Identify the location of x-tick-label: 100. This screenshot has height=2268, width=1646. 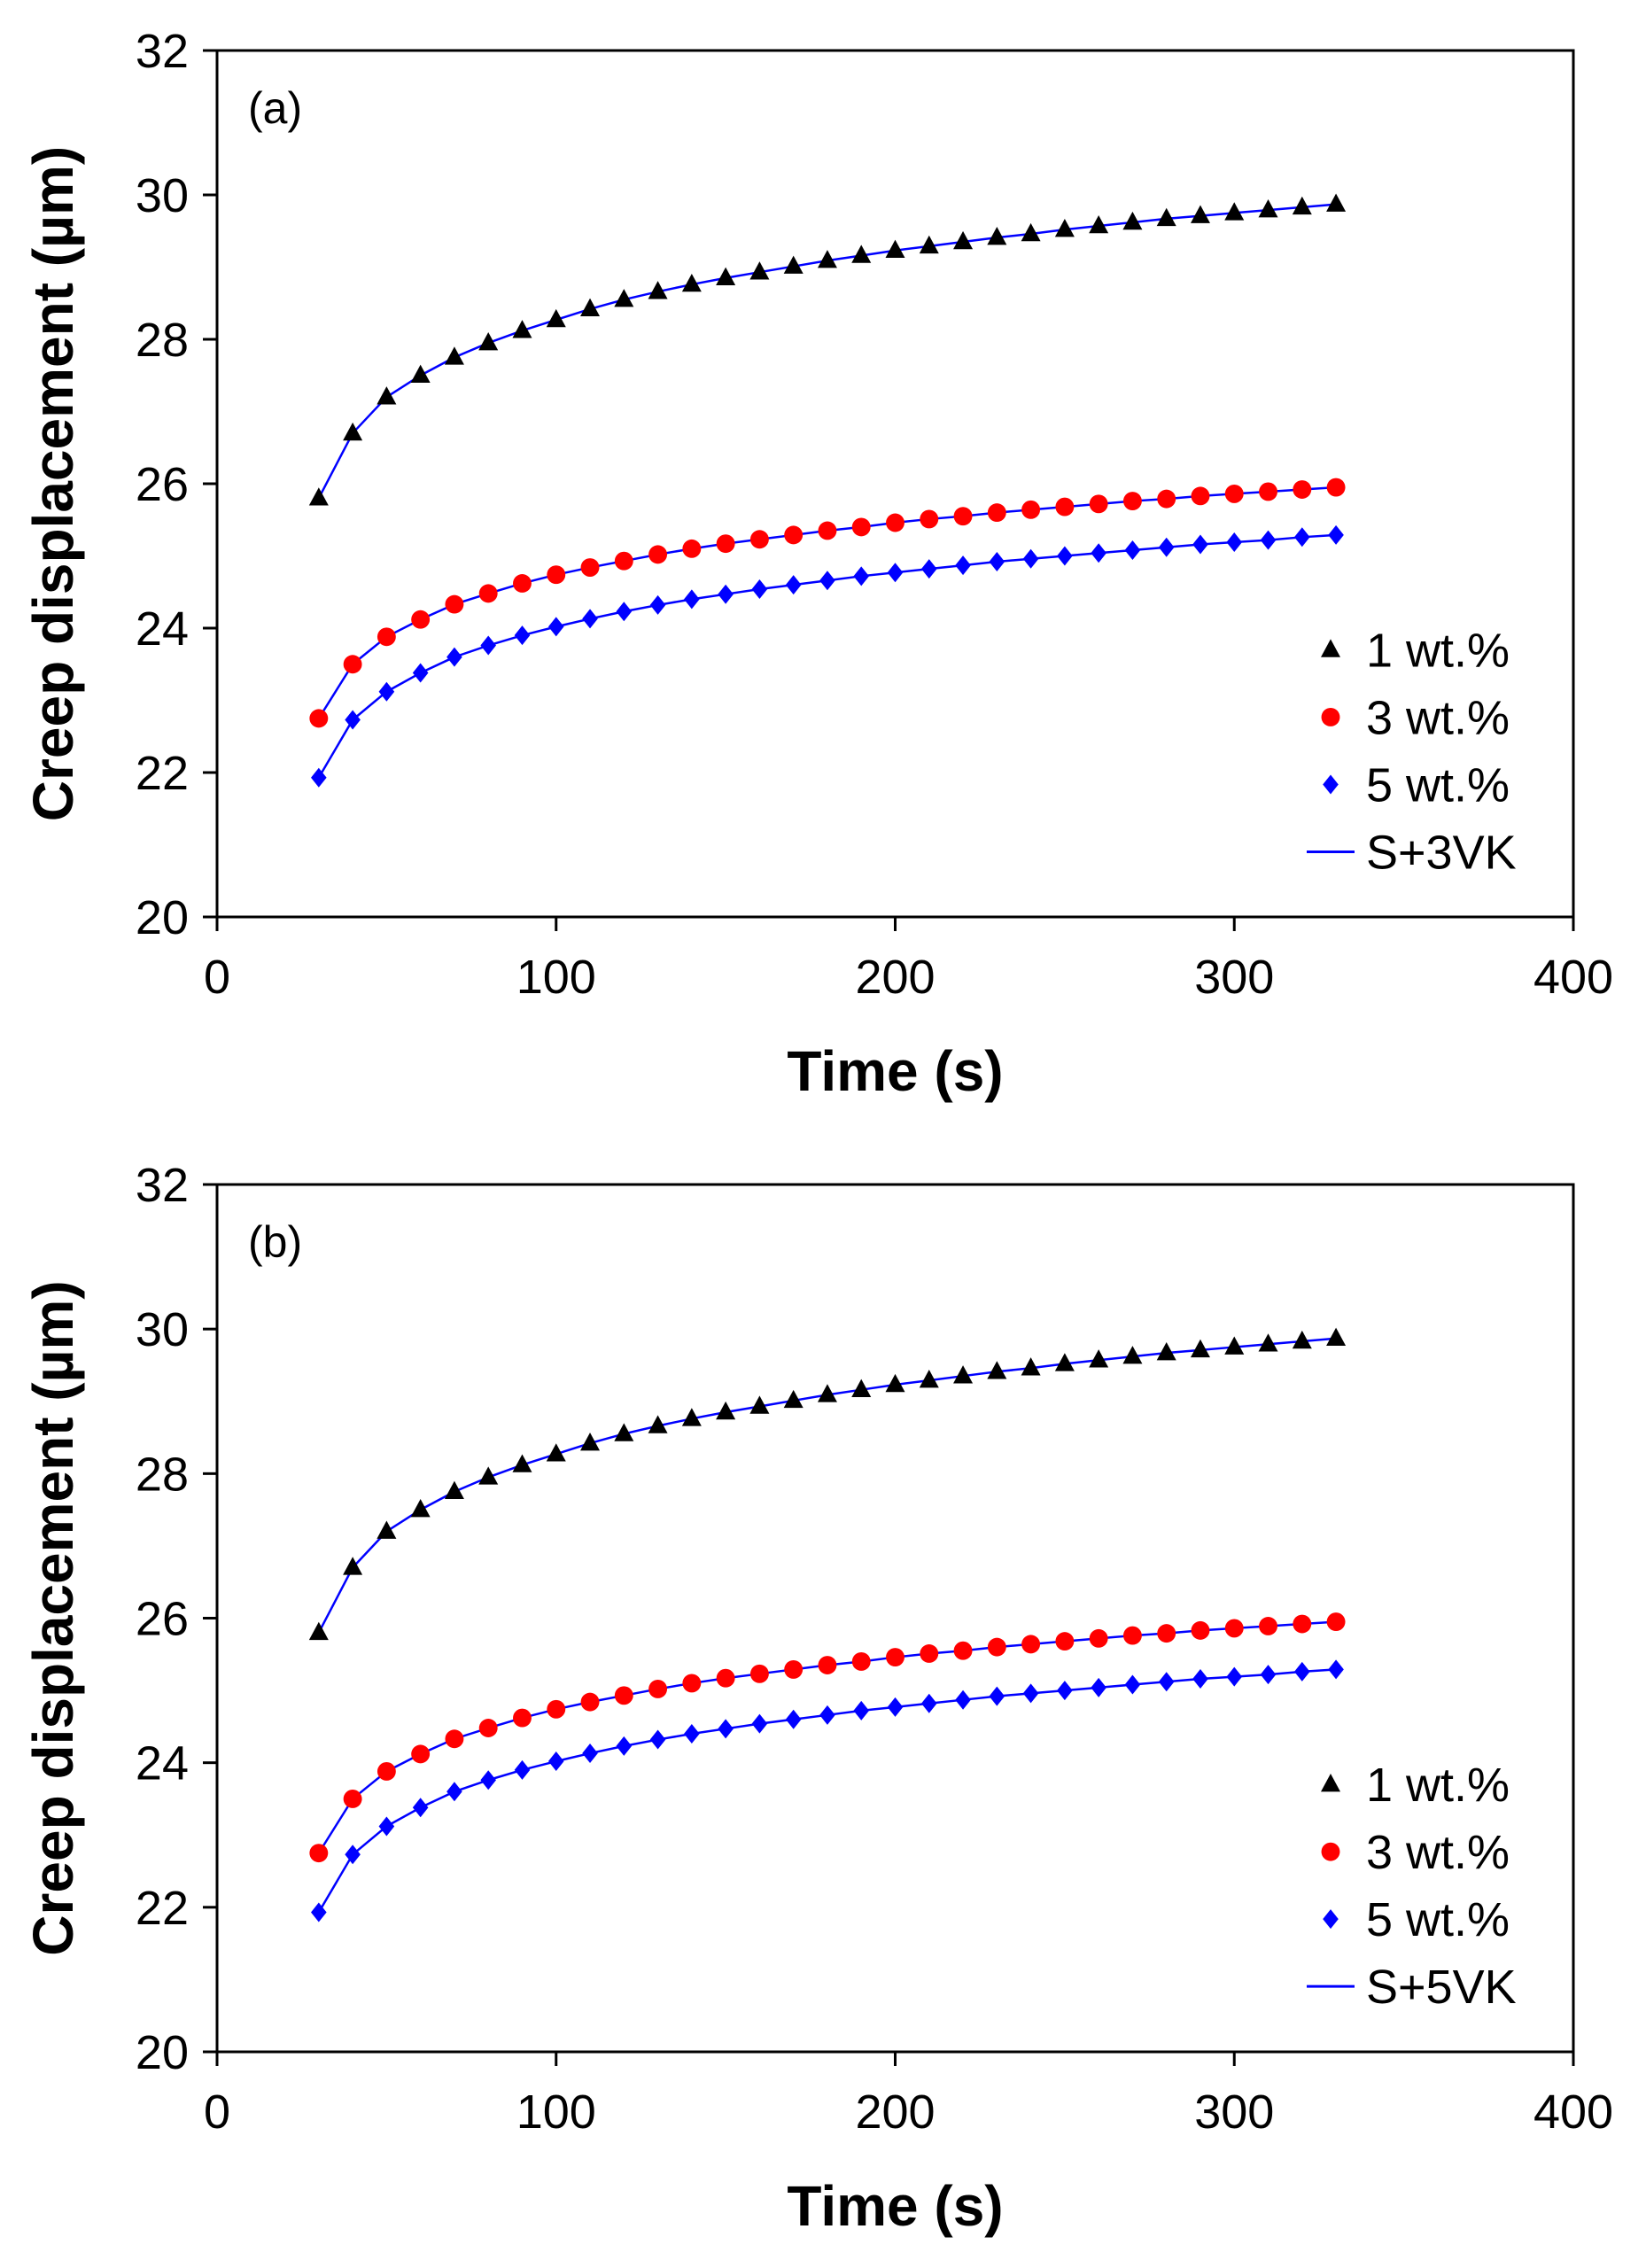
(556, 977).